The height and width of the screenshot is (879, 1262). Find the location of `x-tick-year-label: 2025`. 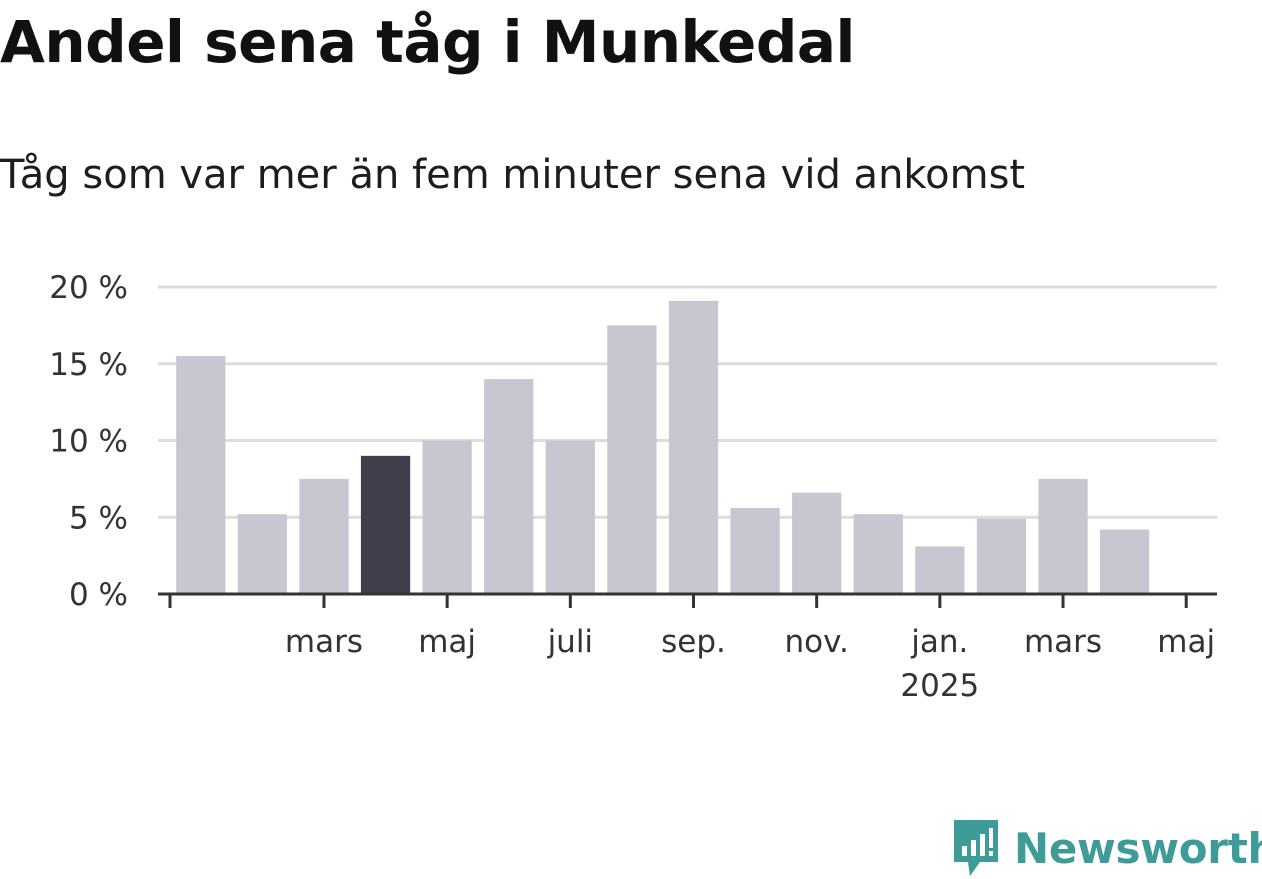

x-tick-year-label: 2025 is located at coordinates (939, 686).